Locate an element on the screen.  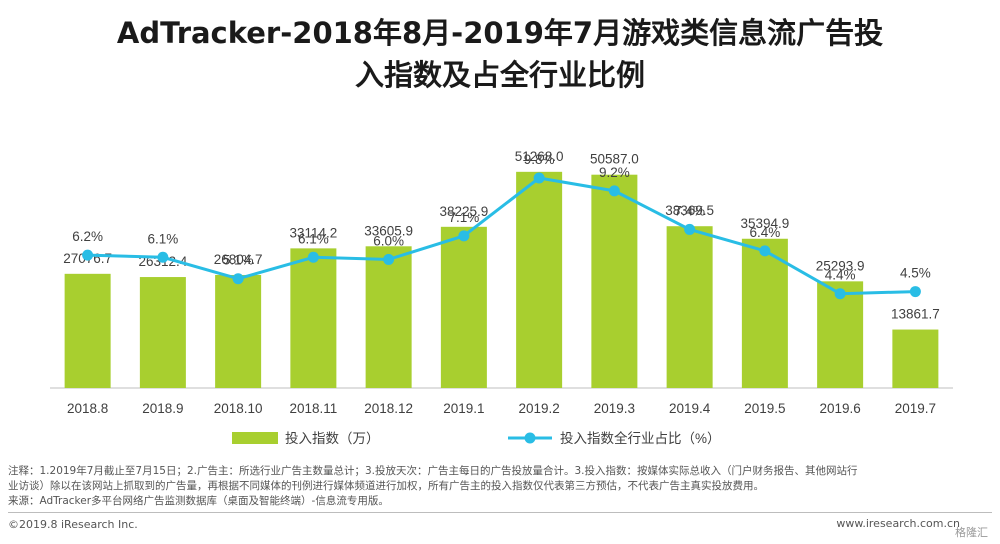
x-tick-label: 2018.10 is located at coordinates (238, 408).